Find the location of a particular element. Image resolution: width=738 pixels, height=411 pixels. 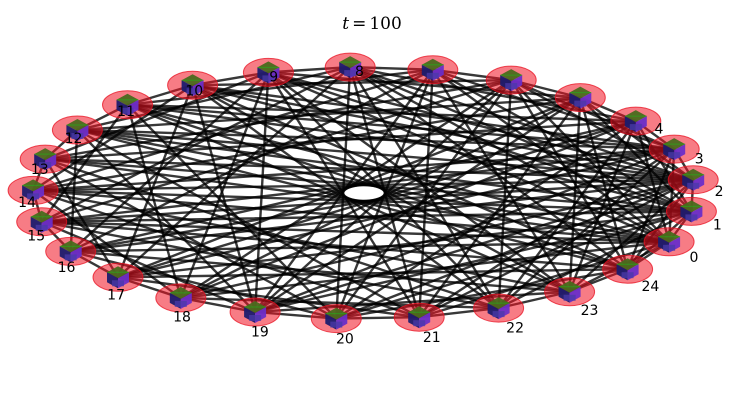

node-label-10: 10 is located at coordinates (194, 91).